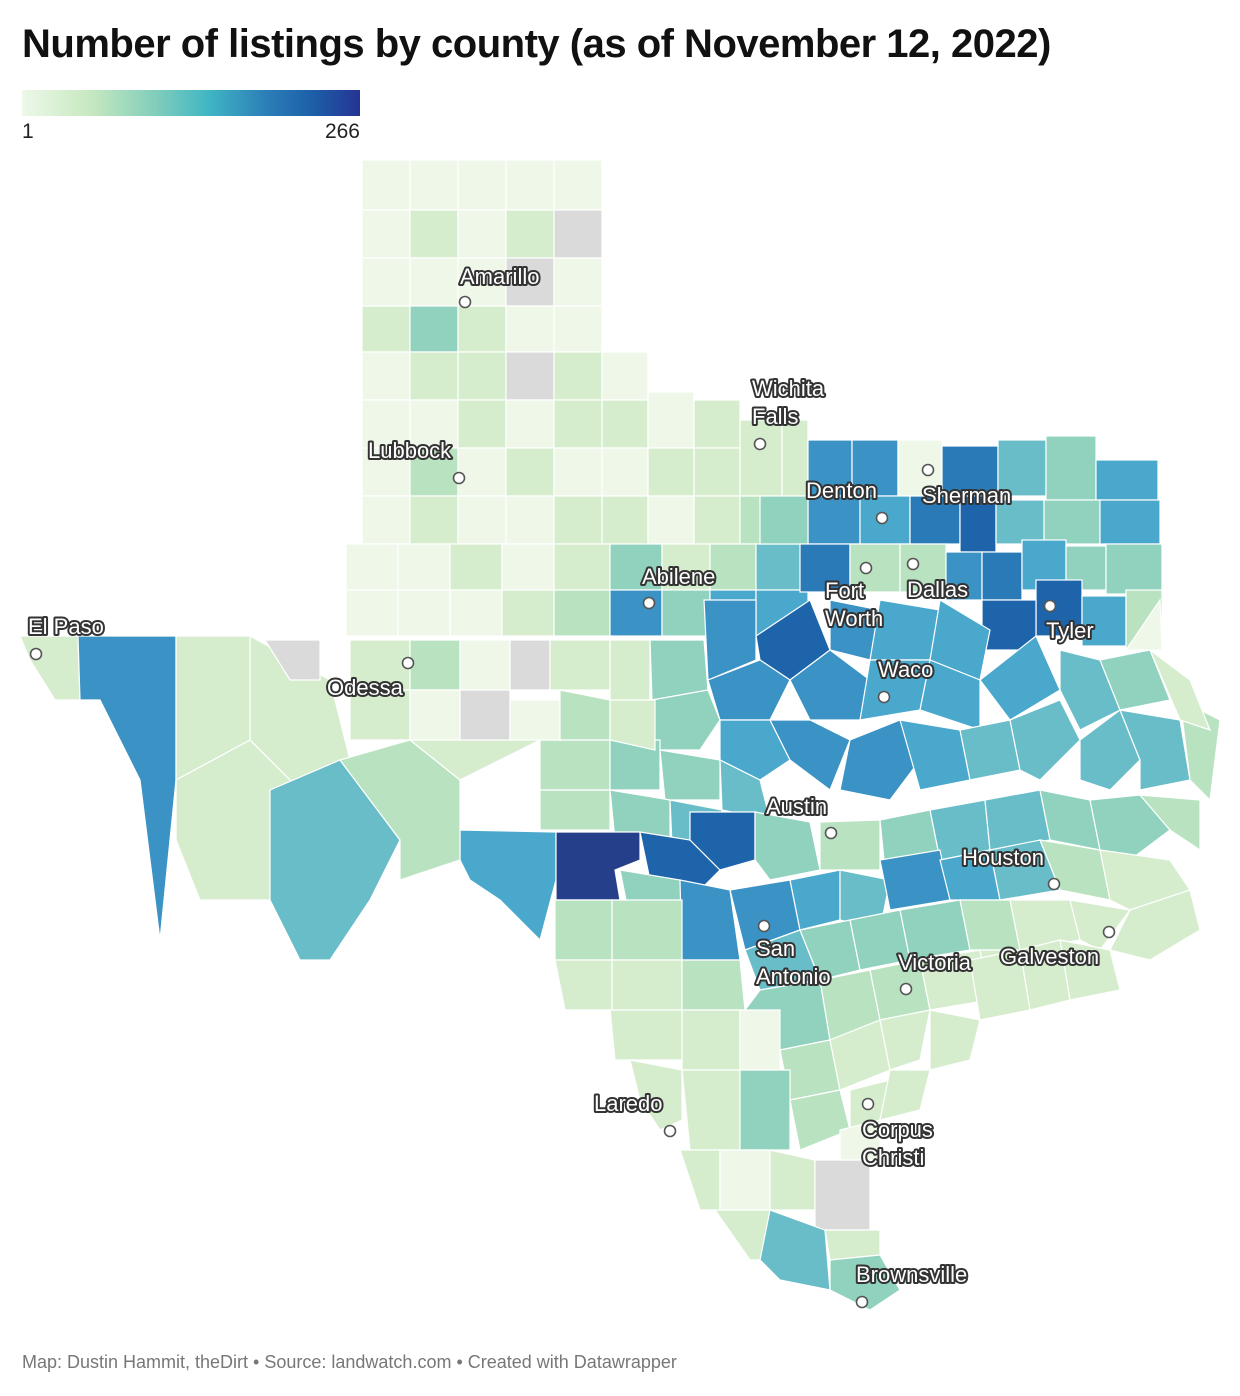 The image size is (1240, 1396). I want to click on city-label-line: Antonio, so click(793, 976).